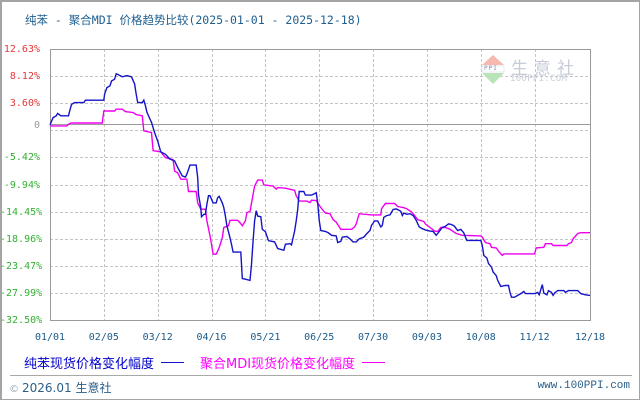 The image size is (640, 400). I want to click on x-tick-label: 10/08, so click(480, 337).